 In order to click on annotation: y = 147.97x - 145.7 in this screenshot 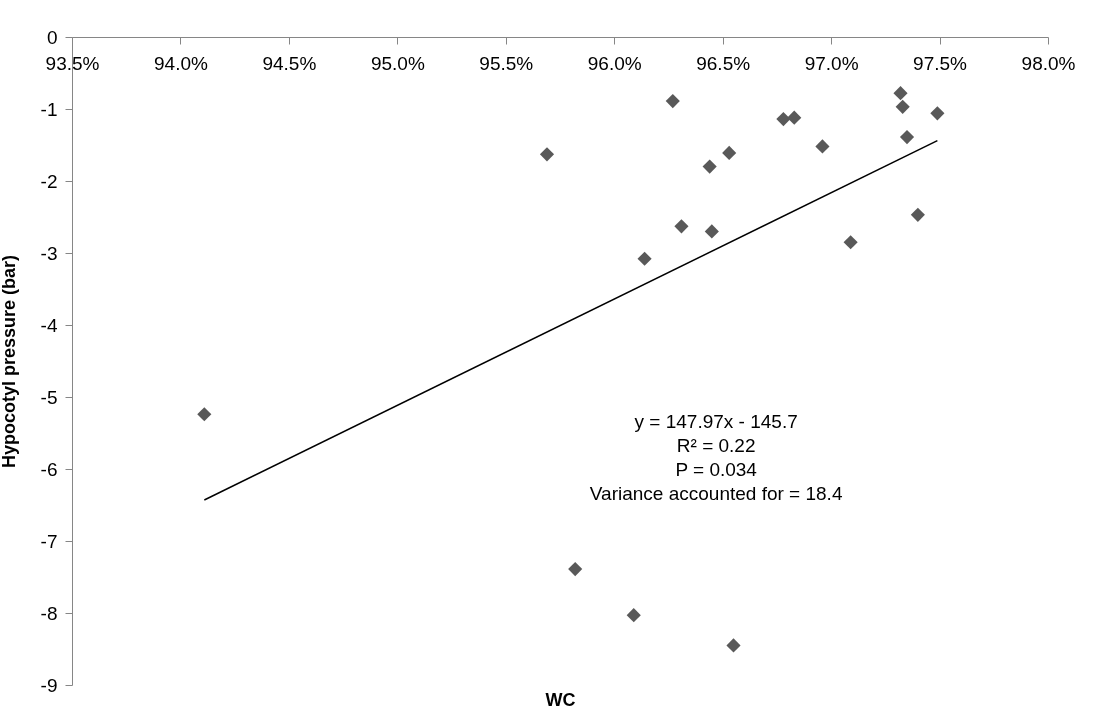, I will do `click(716, 421)`.